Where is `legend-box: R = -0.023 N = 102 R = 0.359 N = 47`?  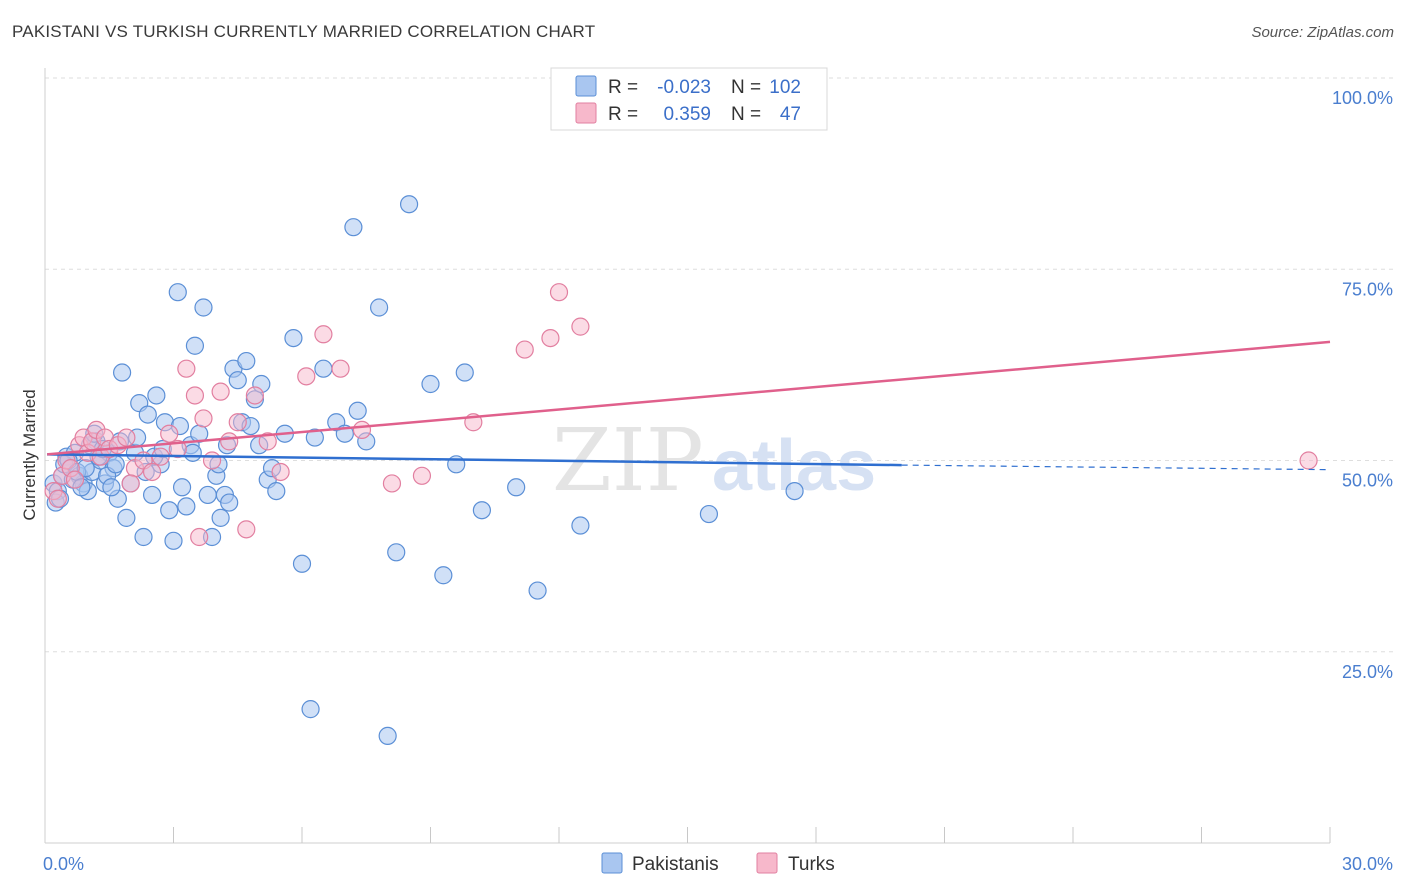
legend-box: R = -0.023 N = 102 R = 0.359 N = 47 is located at coordinates (689, 99).